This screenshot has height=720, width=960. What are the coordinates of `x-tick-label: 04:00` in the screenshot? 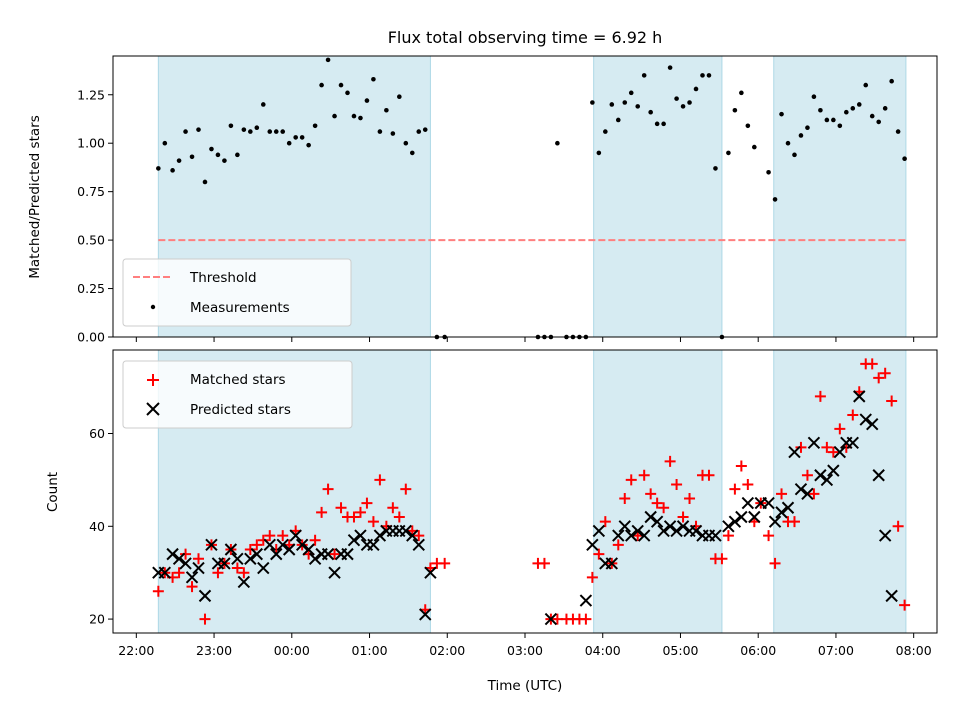 It's located at (603, 650).